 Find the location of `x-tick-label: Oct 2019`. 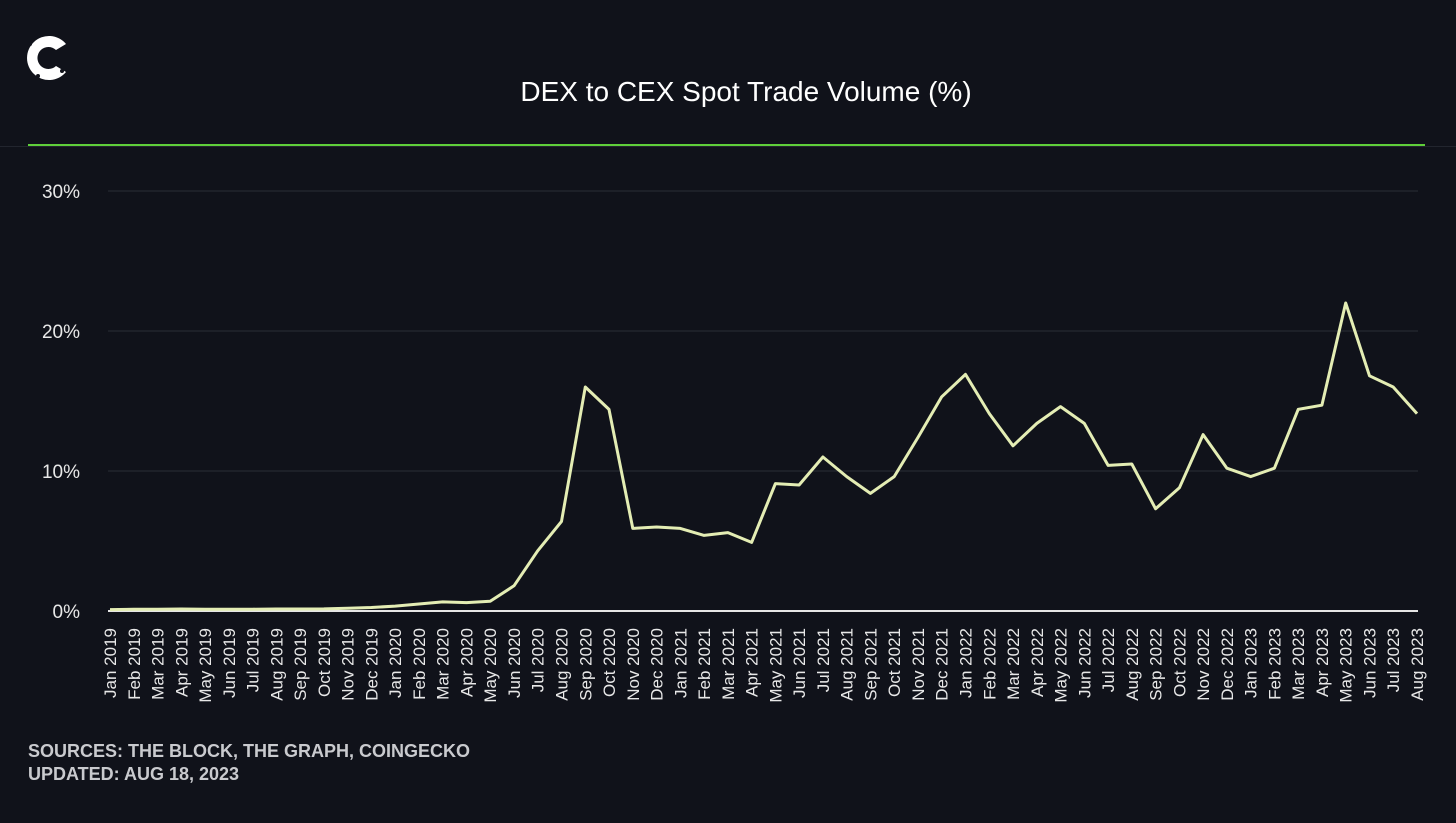

x-tick-label: Oct 2019 is located at coordinates (324, 662).